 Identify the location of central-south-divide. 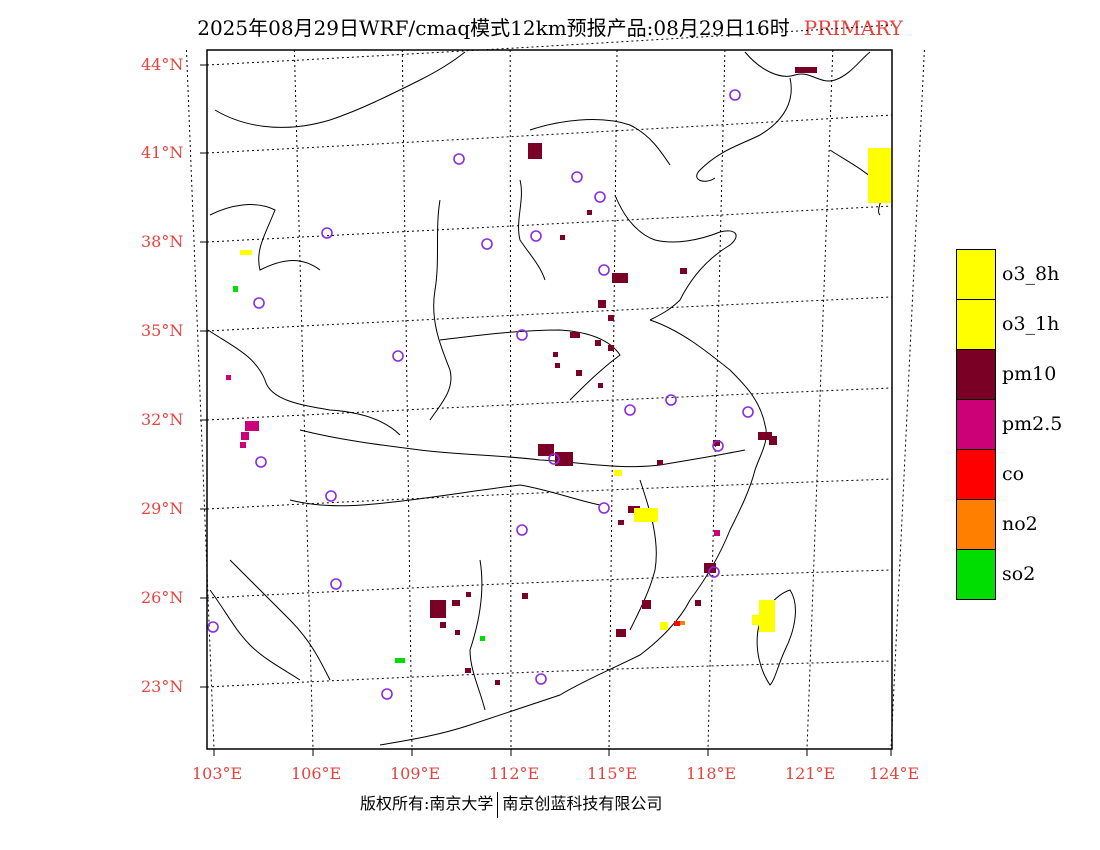
(445, 495).